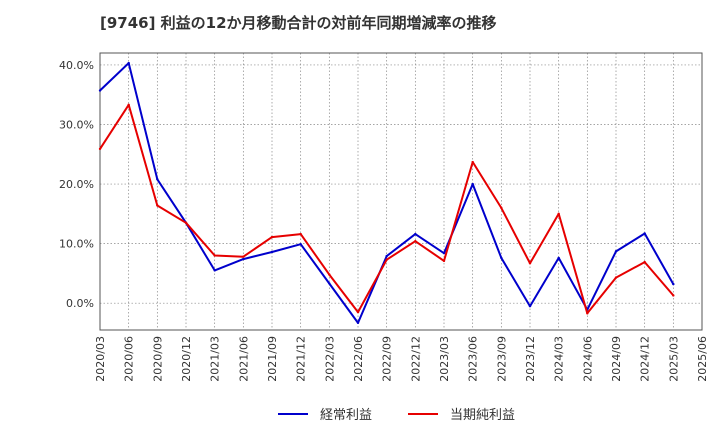 This screenshot has width=720, height=440. Describe the element at coordinates (483, 415) in the screenshot. I see `legend-label-series-2: 当期純利益` at that location.